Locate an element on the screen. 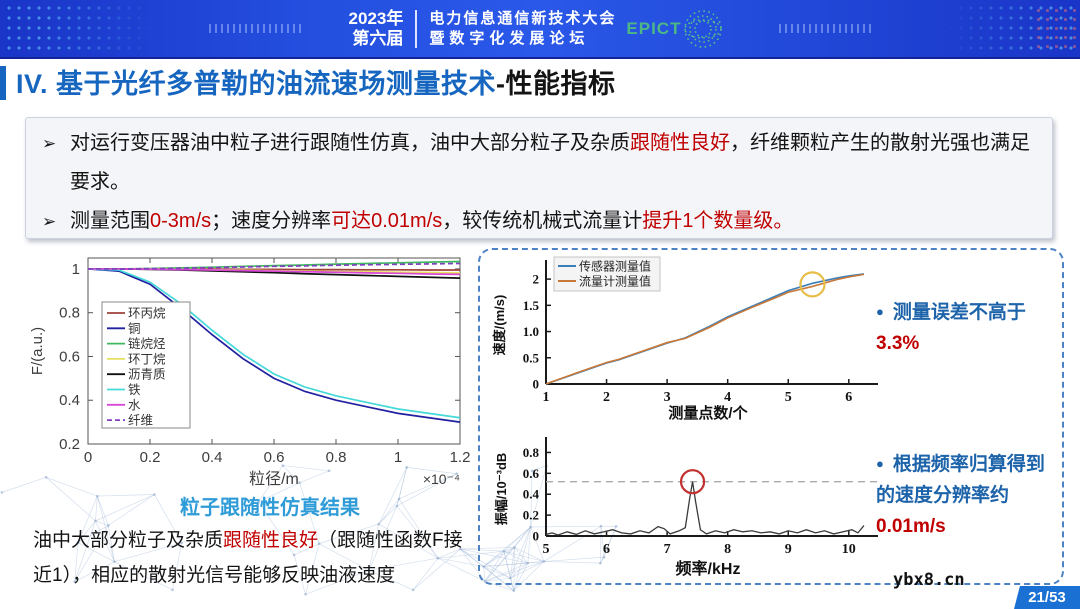 The height and width of the screenshot is (609, 1080). frequency-spectrum-chart: 5 6 7 8 9 10 0 0.2 0.4 0.6 0.8 振幅/10⁻³dB 频率/kHz is located at coordinates (686, 507).